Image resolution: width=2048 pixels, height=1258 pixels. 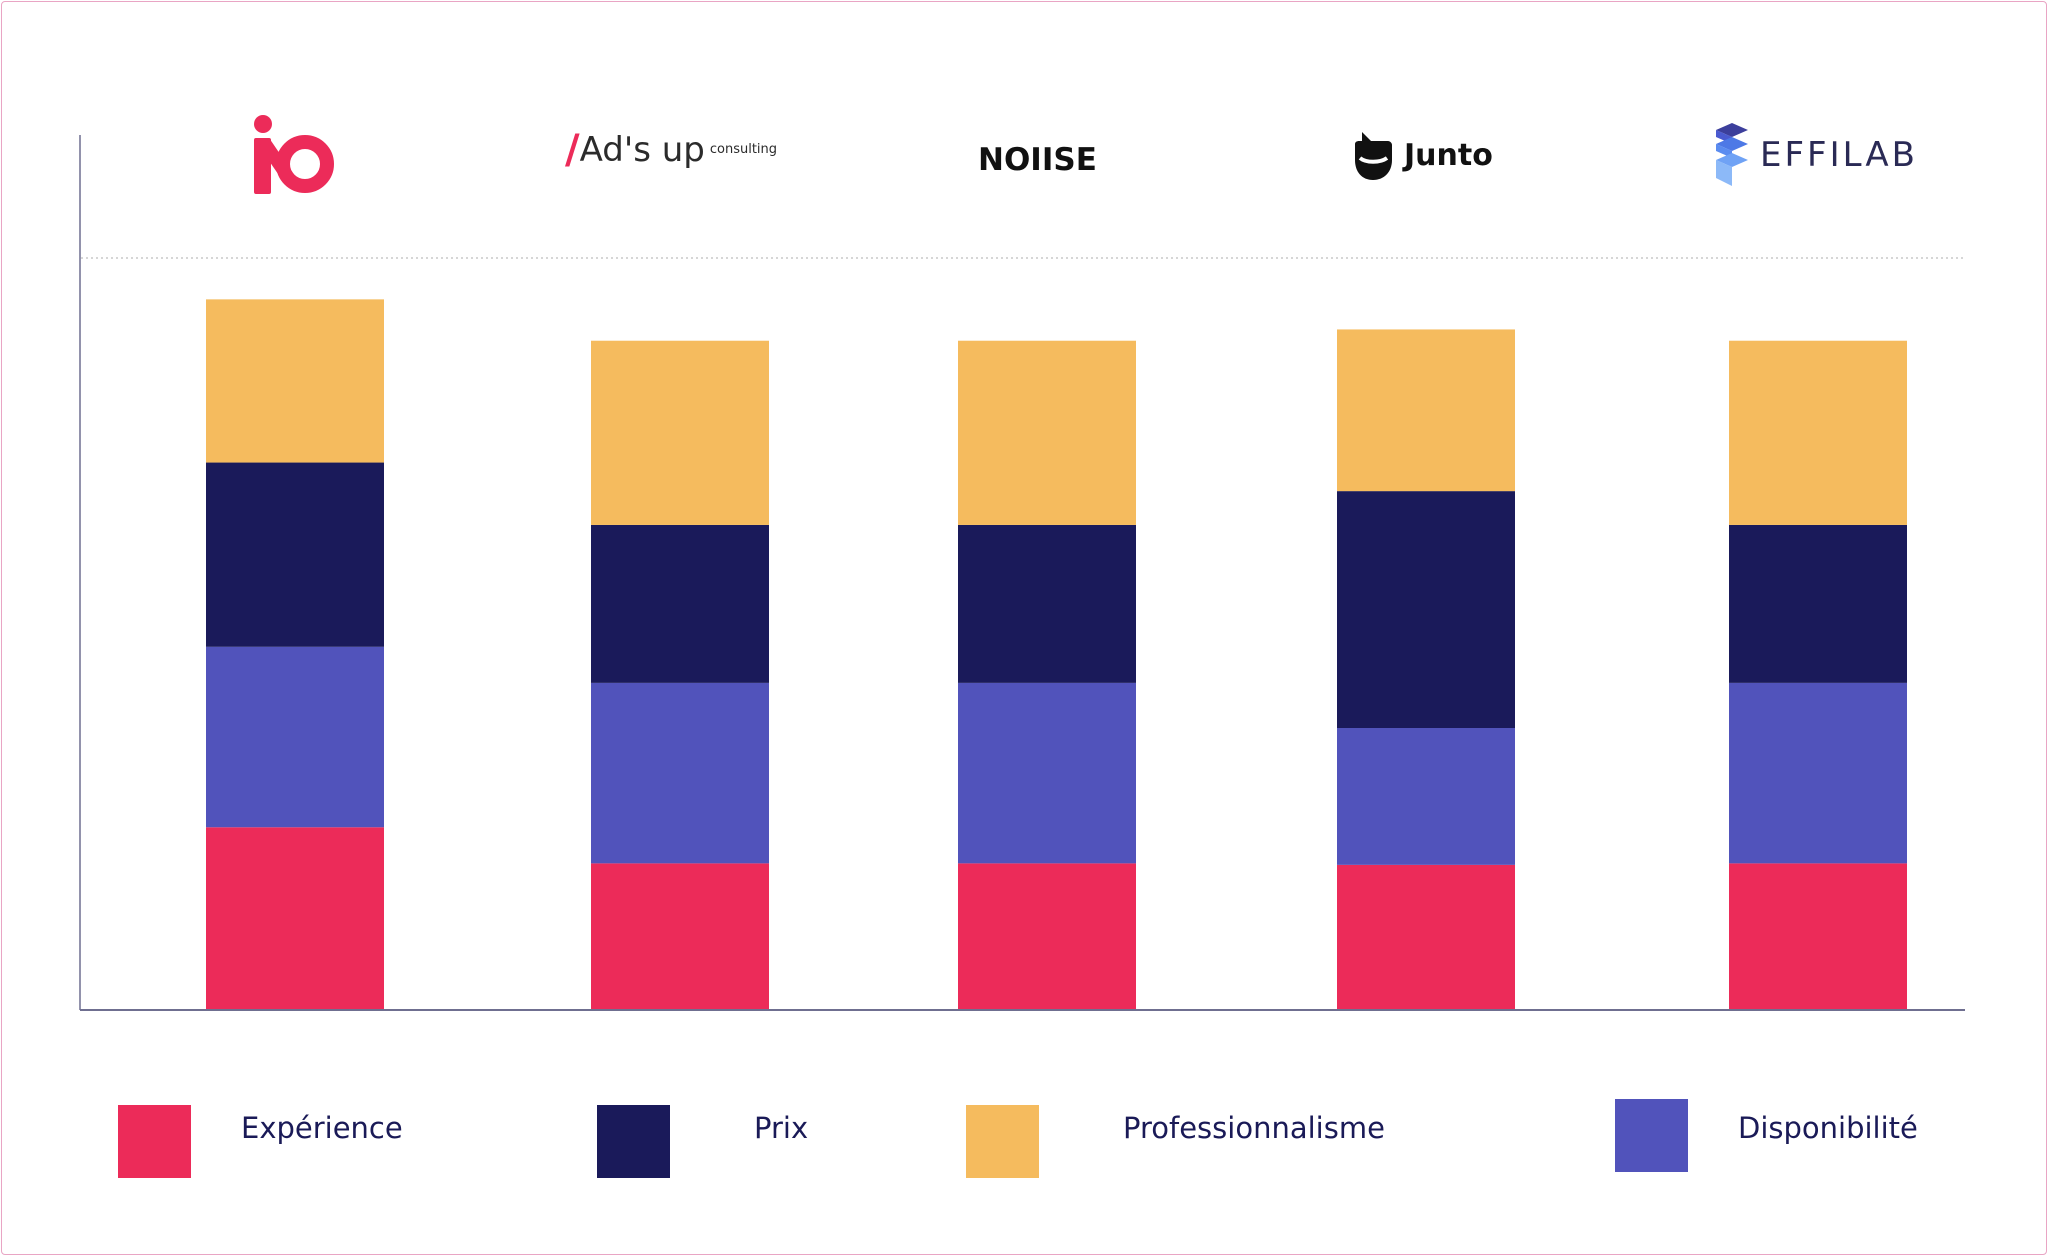 I want to click on junto-text: Junto, so click(x=1448, y=155).